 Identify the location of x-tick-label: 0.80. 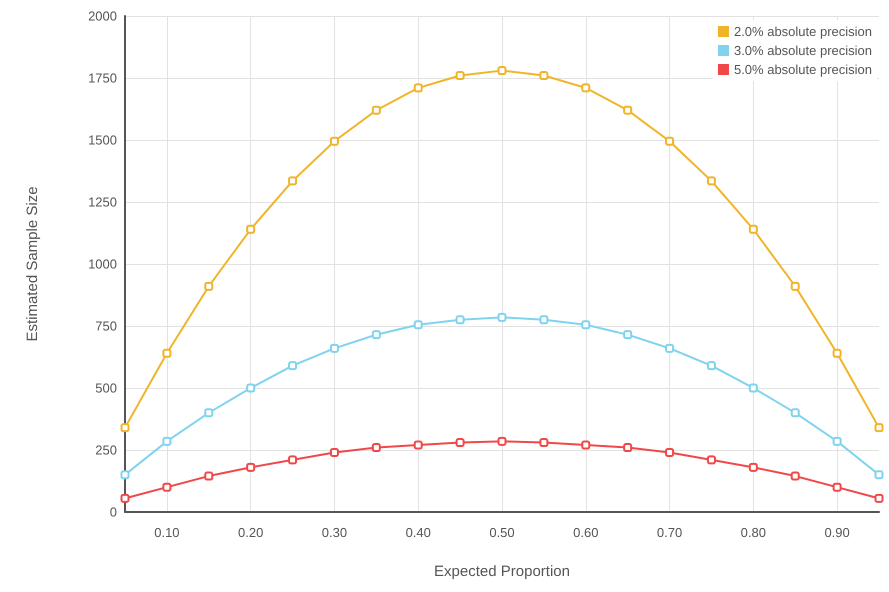
(753, 532).